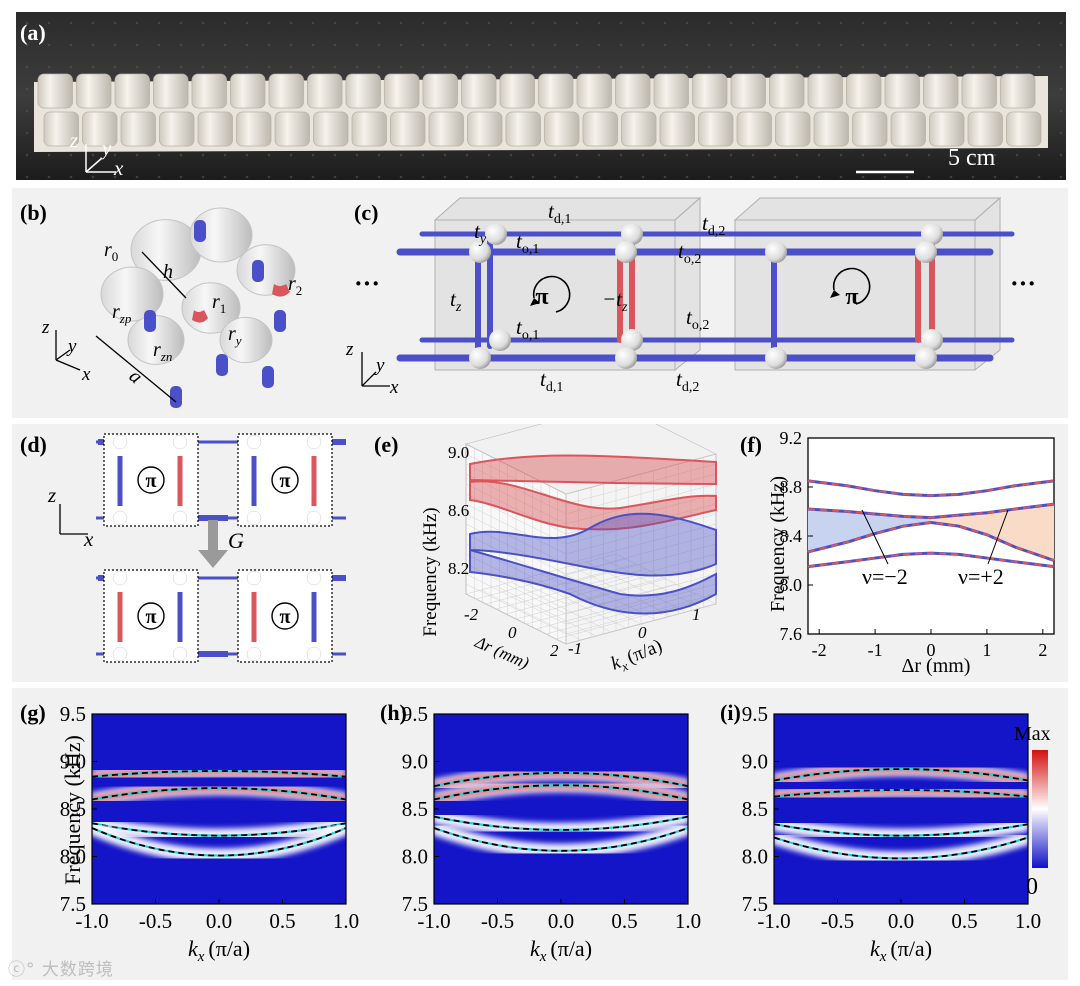 The height and width of the screenshot is (986, 1080). I want to click on label-h: h, so click(168, 272).